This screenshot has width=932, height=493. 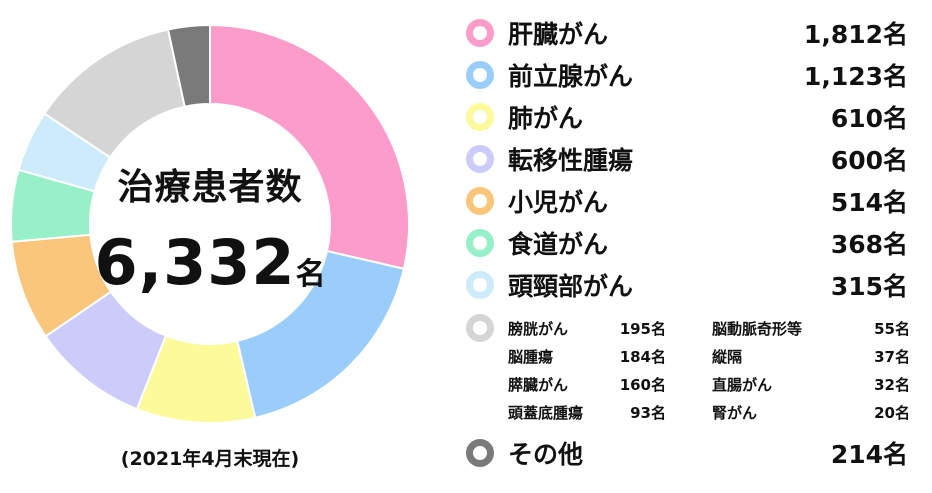 I want to click on others-item-count: 93名, so click(x=648, y=412).